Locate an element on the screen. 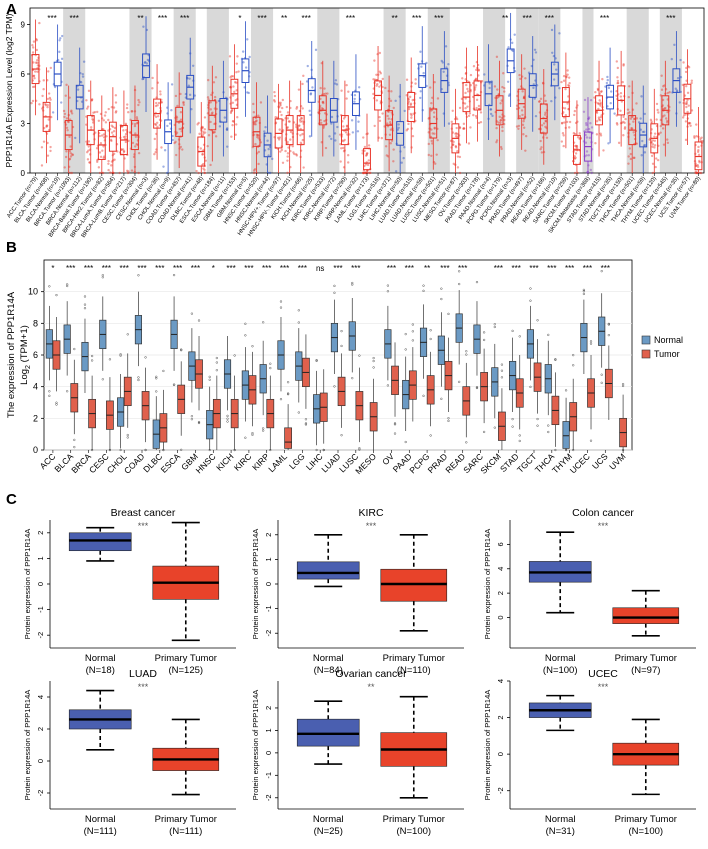 The image size is (708, 849). y-tick-label-c-3-3: 4 is located at coordinates (40, 697).